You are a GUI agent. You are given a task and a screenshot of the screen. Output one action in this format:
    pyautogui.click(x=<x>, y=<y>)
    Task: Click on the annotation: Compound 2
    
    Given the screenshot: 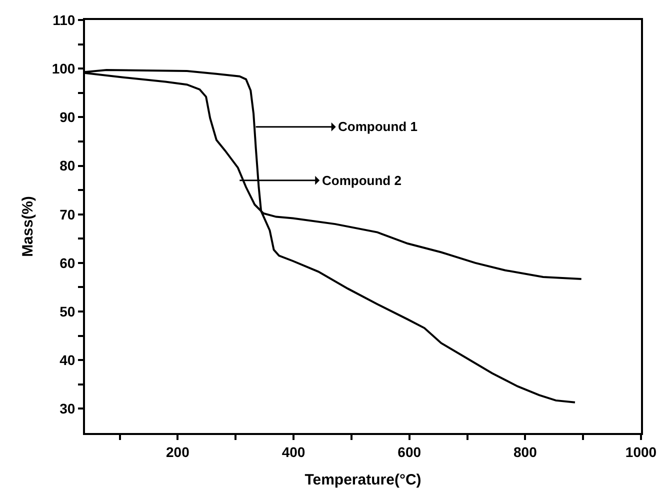 What is the action you would take?
    pyautogui.click(x=362, y=180)
    